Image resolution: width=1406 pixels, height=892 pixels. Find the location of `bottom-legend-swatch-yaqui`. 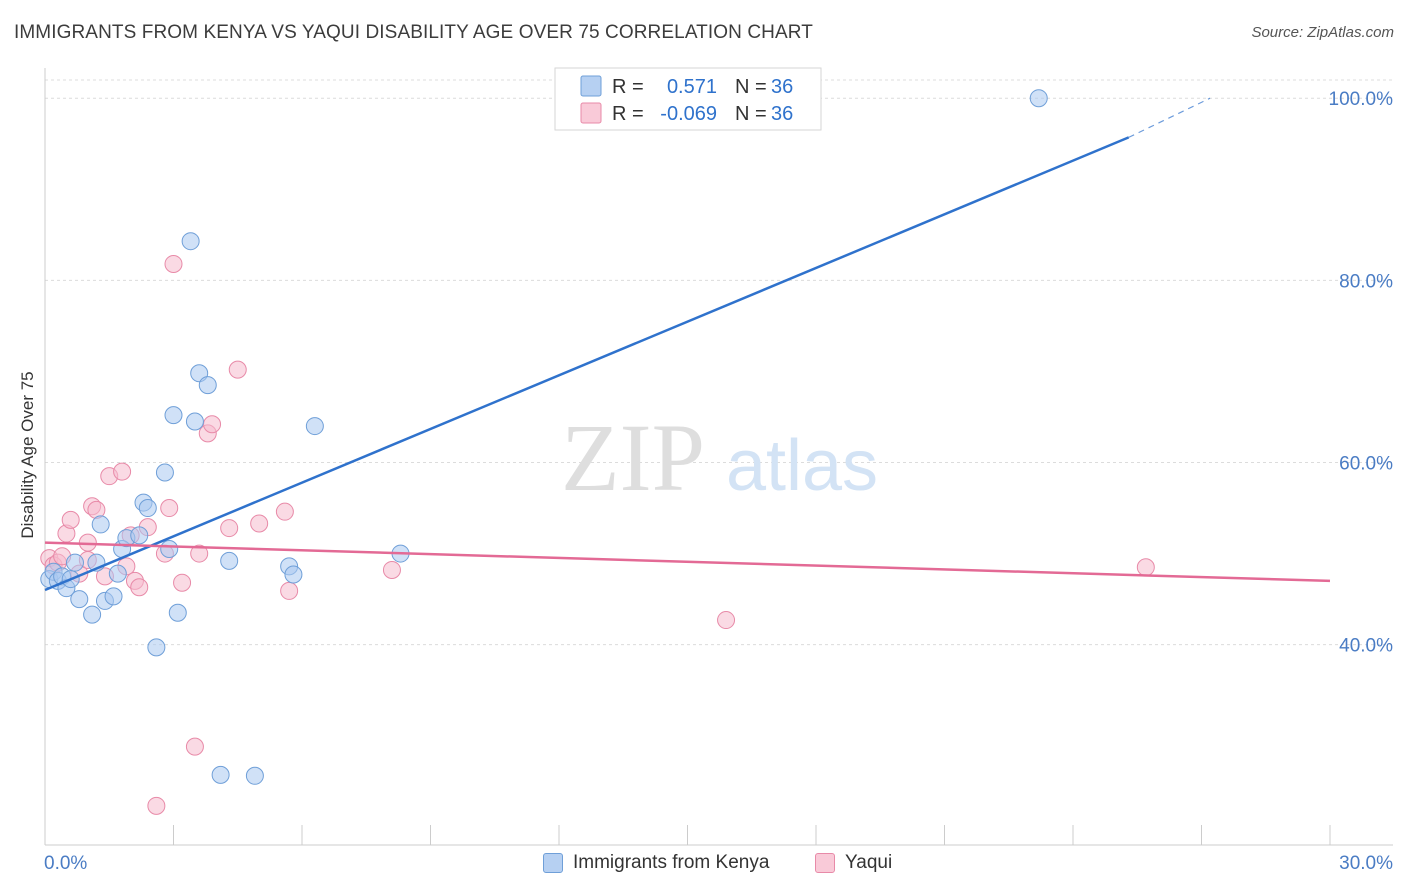

bottom-legend-swatch-yaqui is located at coordinates (825, 863).